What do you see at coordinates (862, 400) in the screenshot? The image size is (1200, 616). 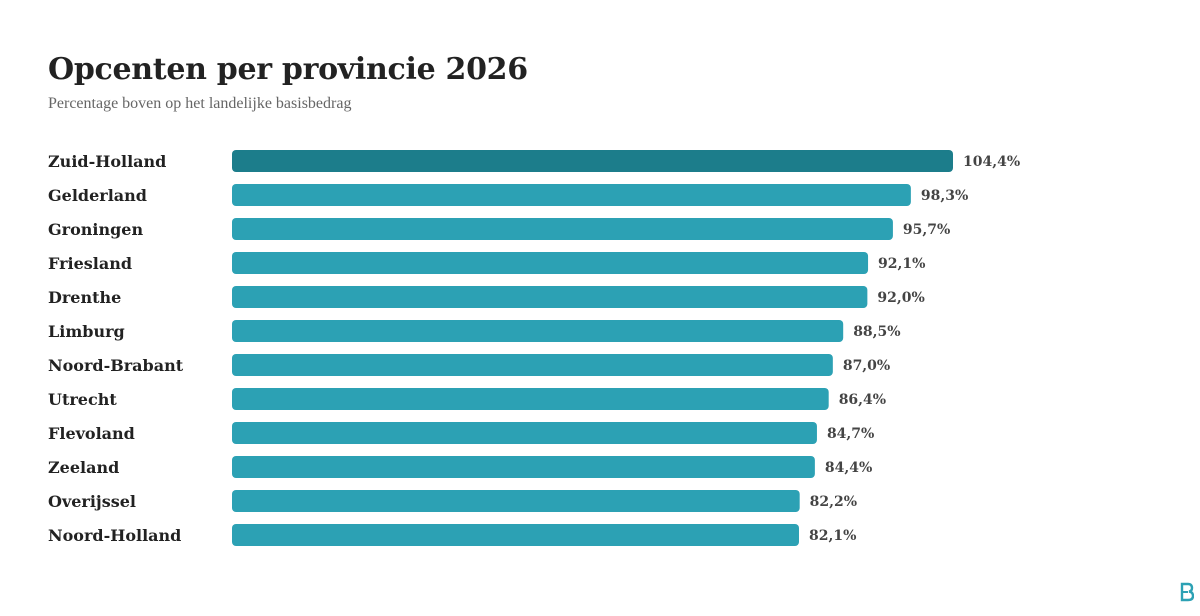 I see `value-label: 86,4%` at bounding box center [862, 400].